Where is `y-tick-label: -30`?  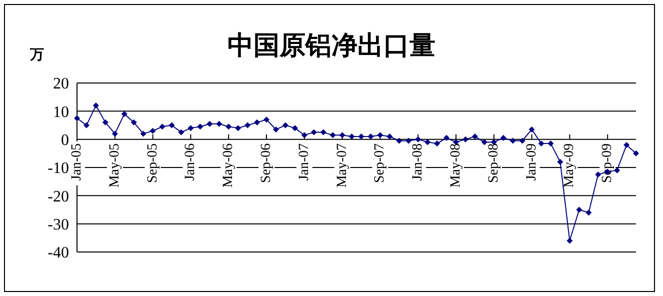 y-tick-label: -30 is located at coordinates (58, 225).